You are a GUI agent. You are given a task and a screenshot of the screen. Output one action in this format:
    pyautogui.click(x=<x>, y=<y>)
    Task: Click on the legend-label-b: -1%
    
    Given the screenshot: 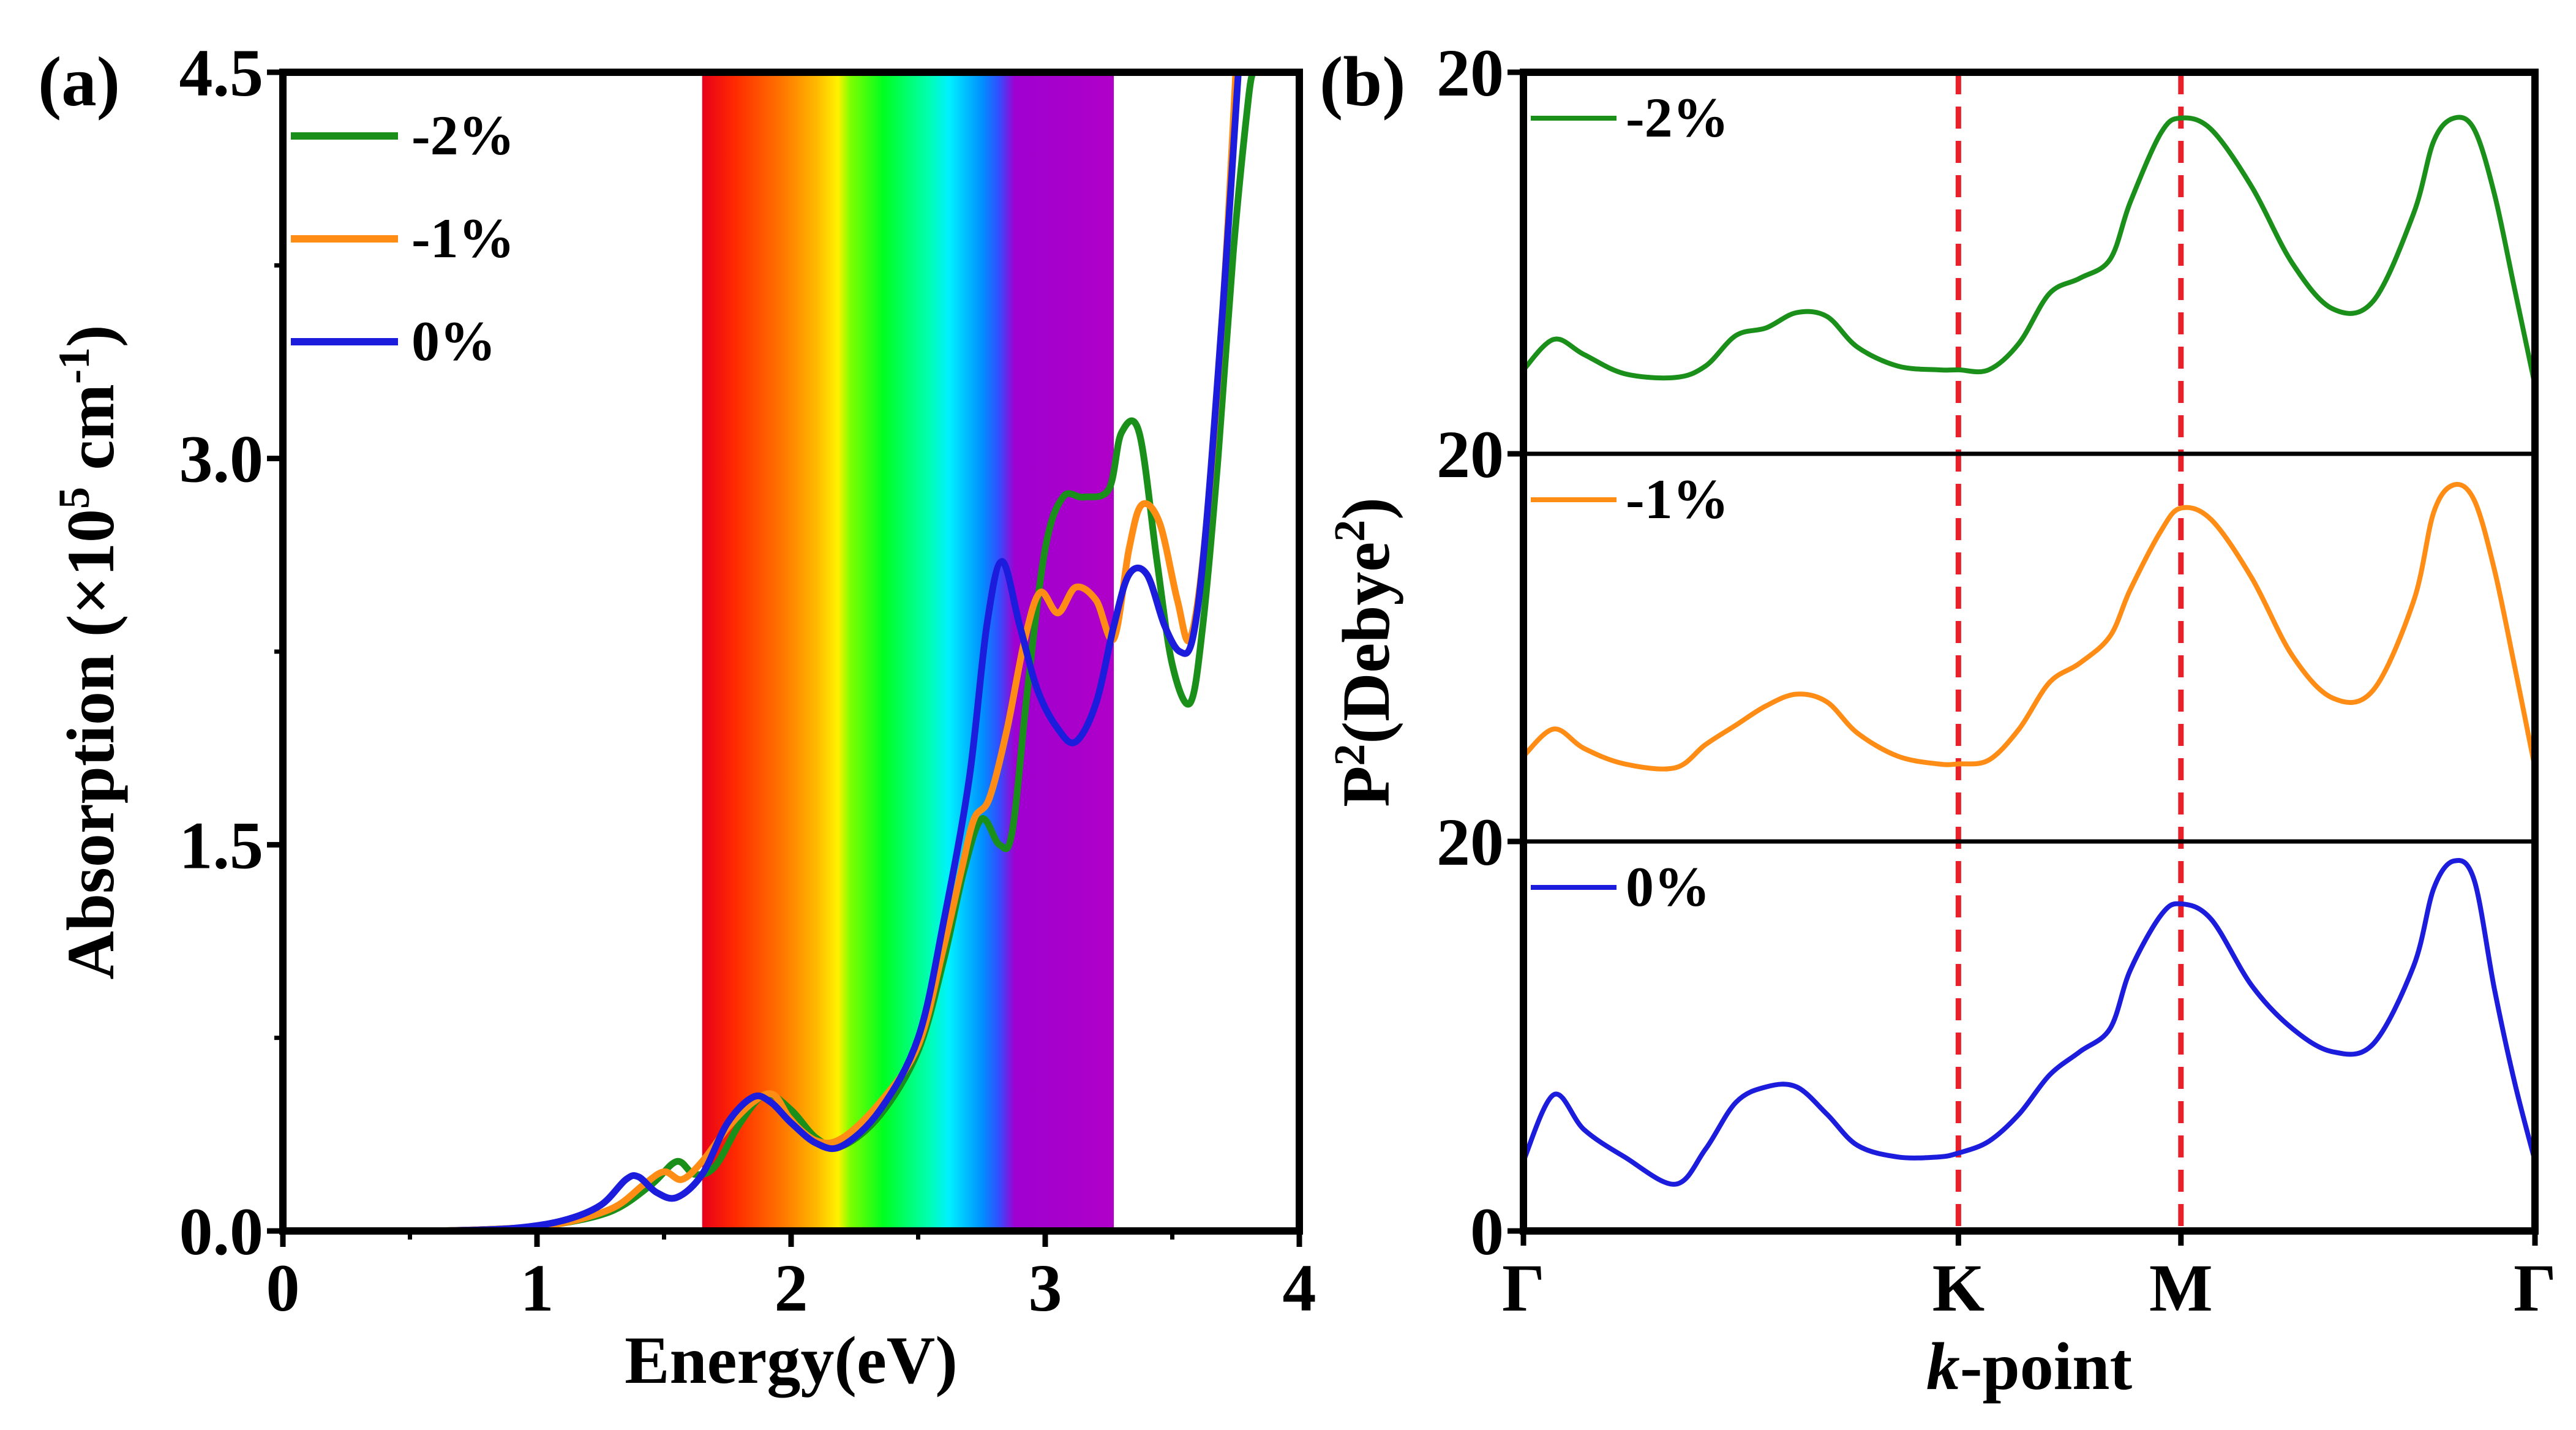 What is the action you would take?
    pyautogui.click(x=1677, y=499)
    